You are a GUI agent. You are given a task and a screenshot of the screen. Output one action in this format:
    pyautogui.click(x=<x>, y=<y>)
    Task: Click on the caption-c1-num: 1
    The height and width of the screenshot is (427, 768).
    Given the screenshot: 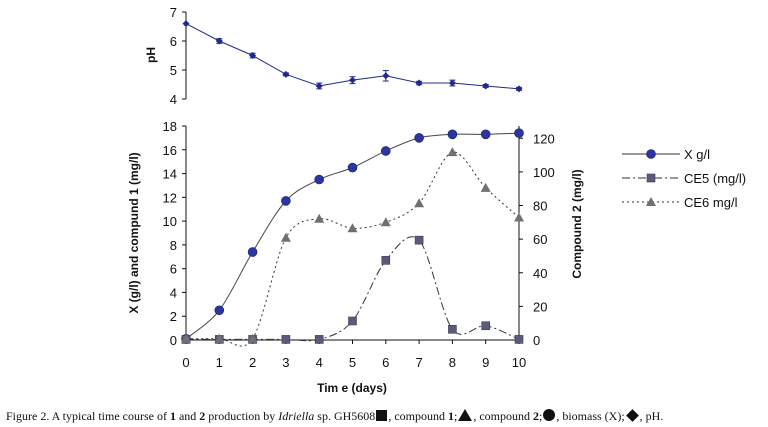 What is the action you would take?
    pyautogui.click(x=450, y=416)
    